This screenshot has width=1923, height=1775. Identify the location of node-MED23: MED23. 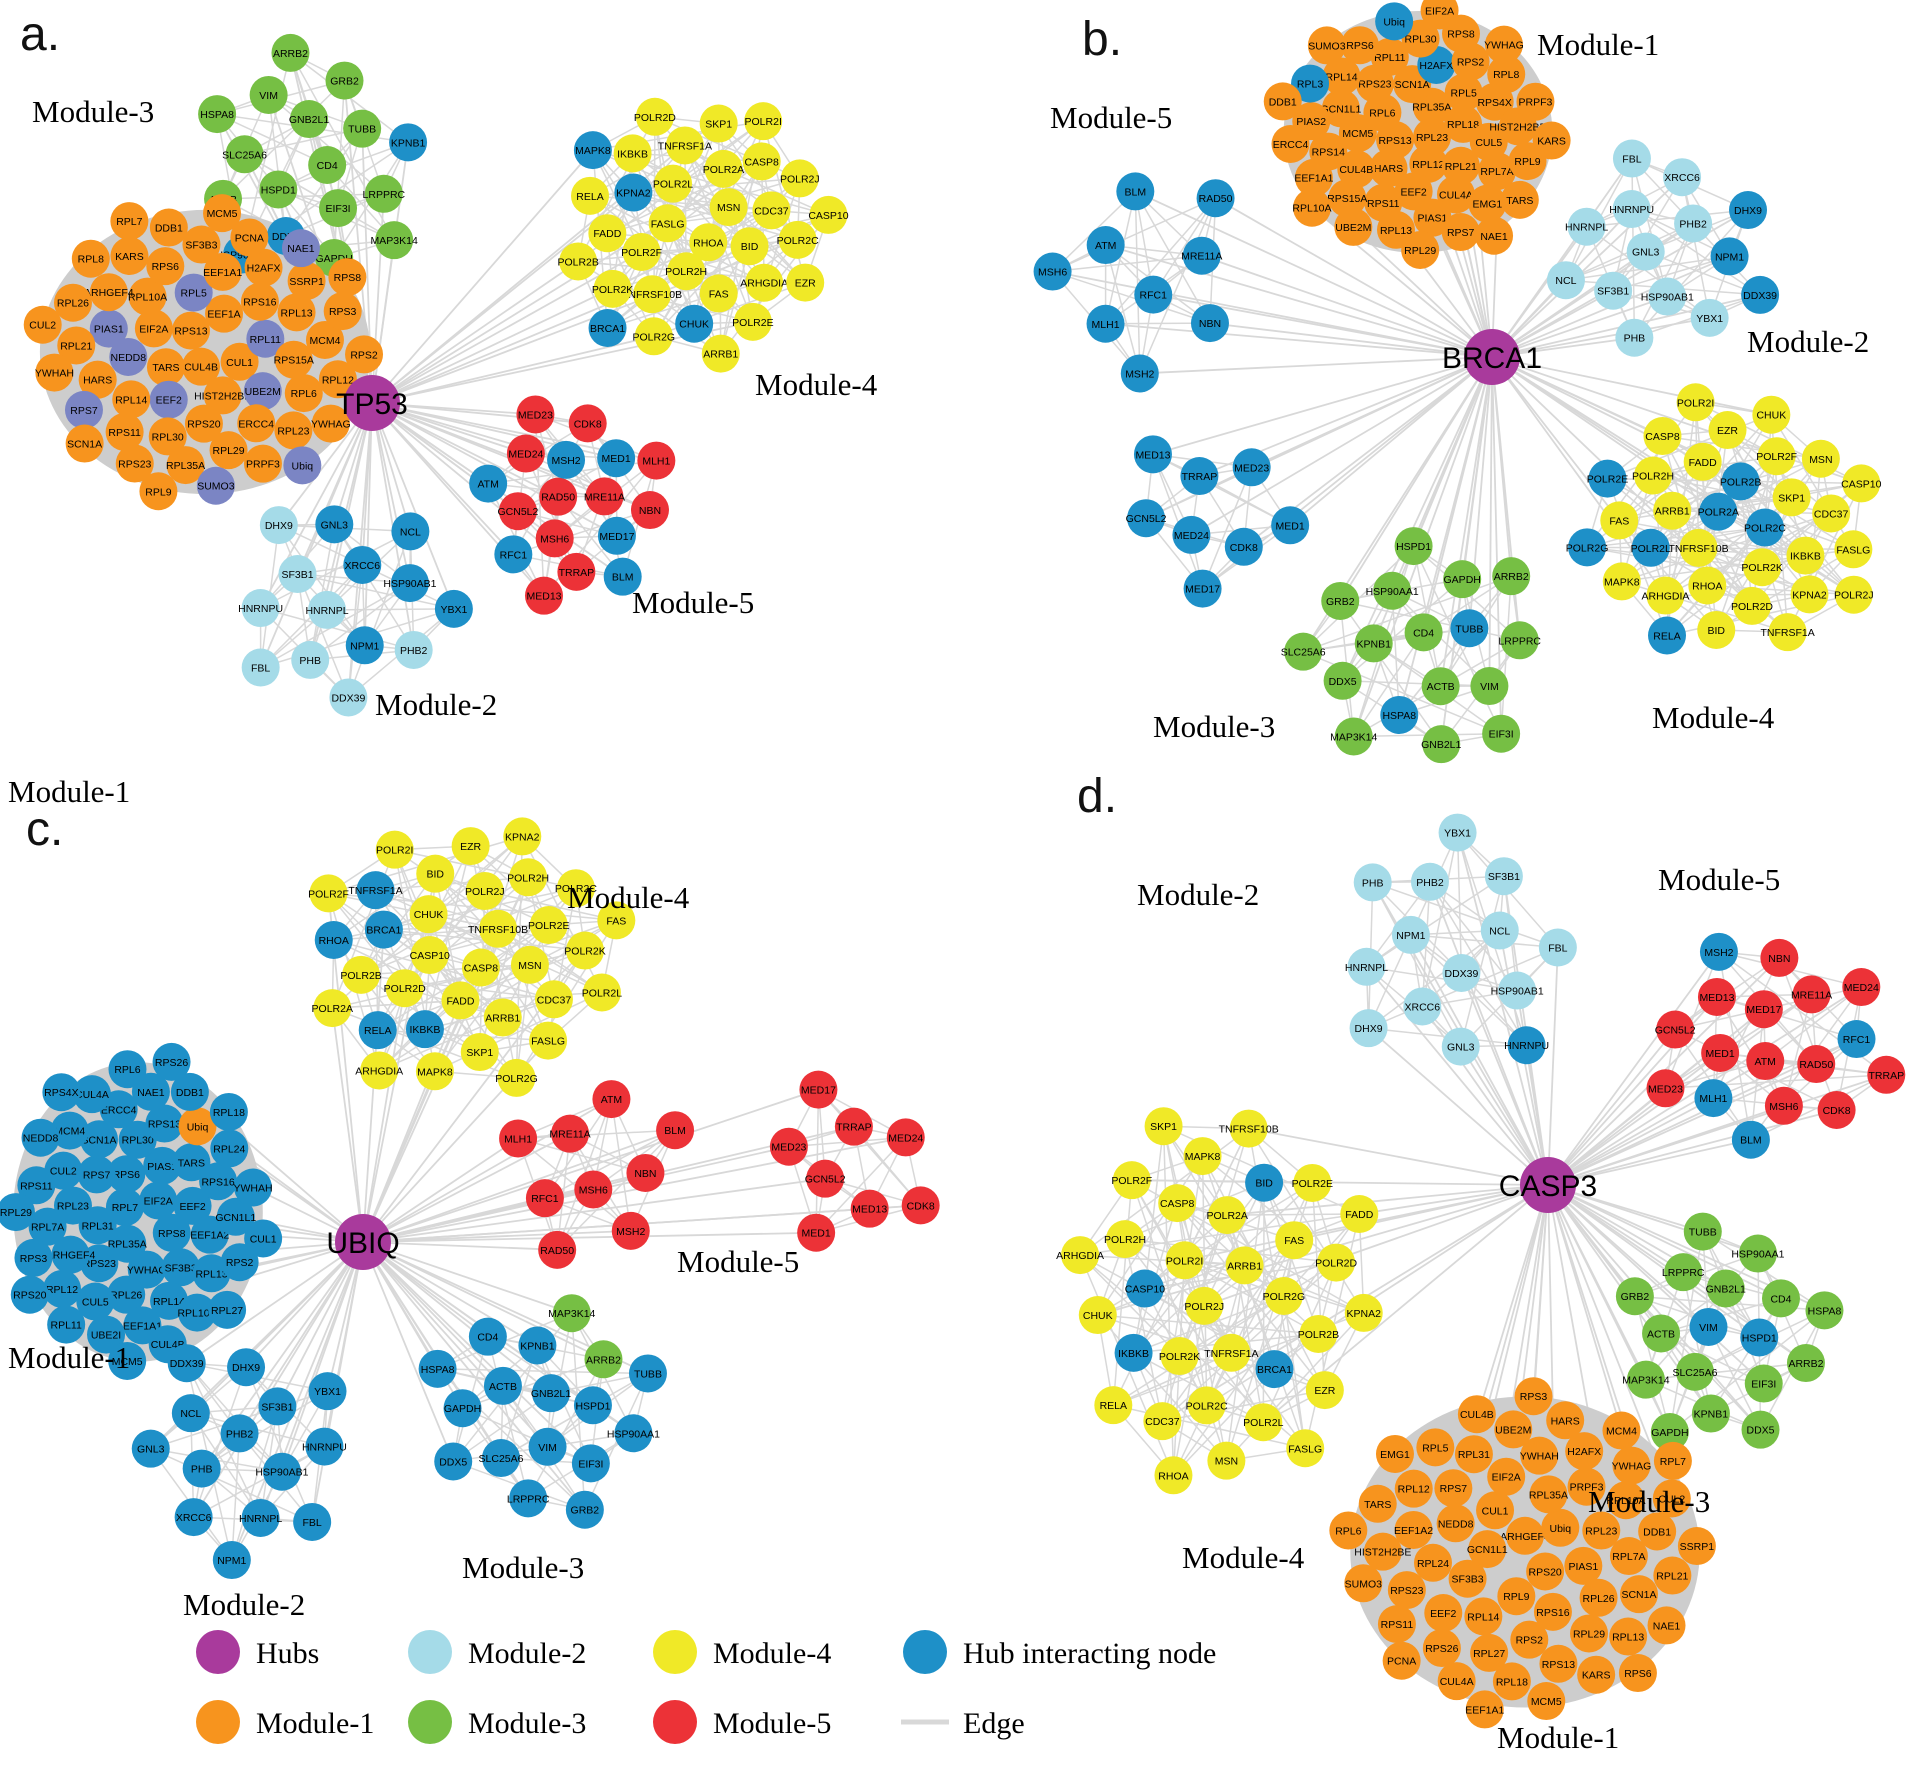
(788, 1146).